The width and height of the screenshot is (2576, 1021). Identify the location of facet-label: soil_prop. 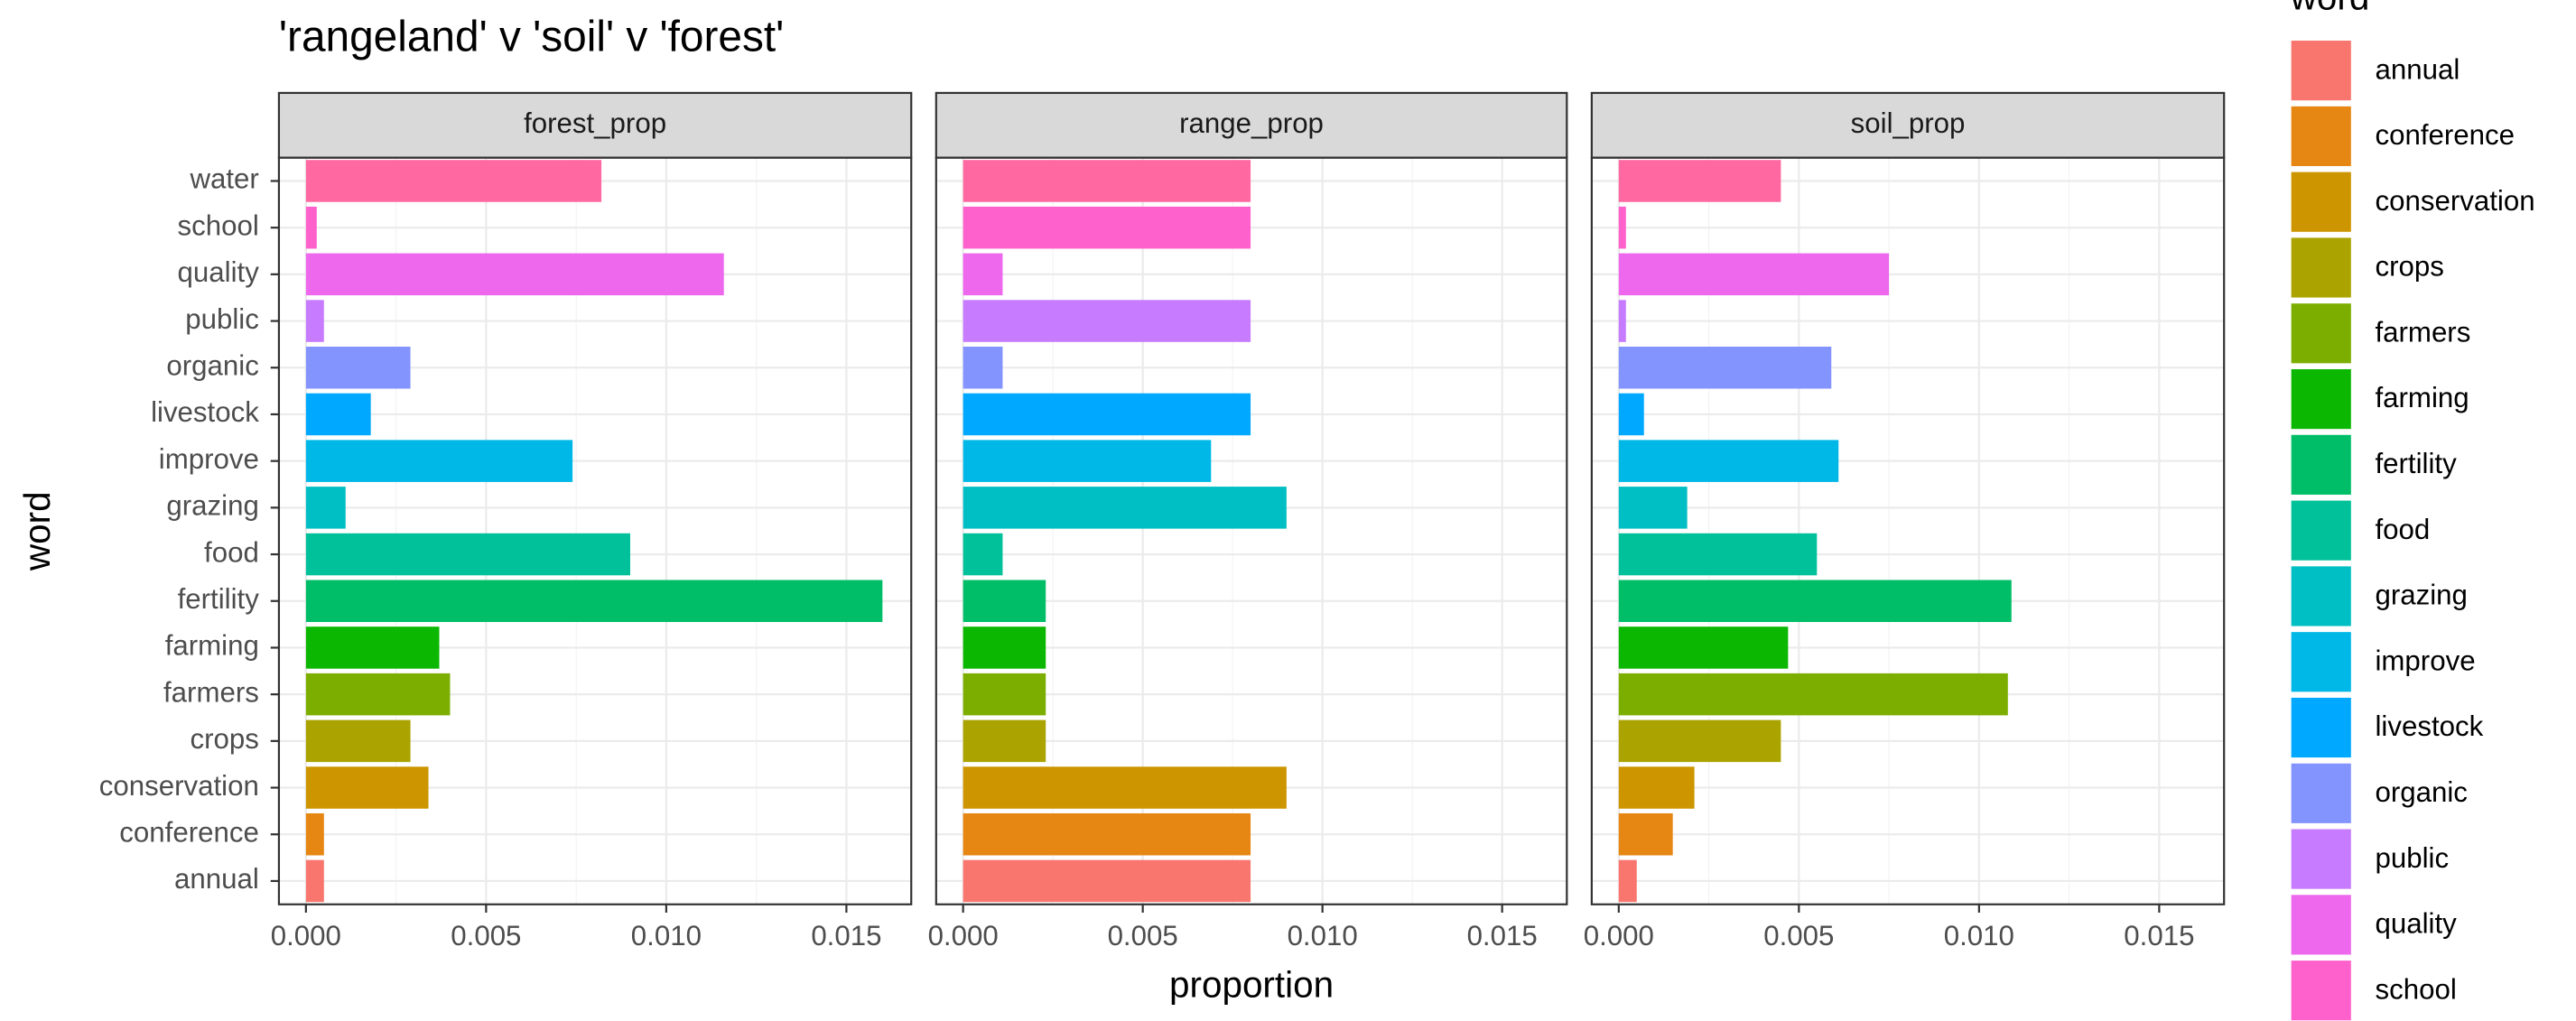
(1908, 123).